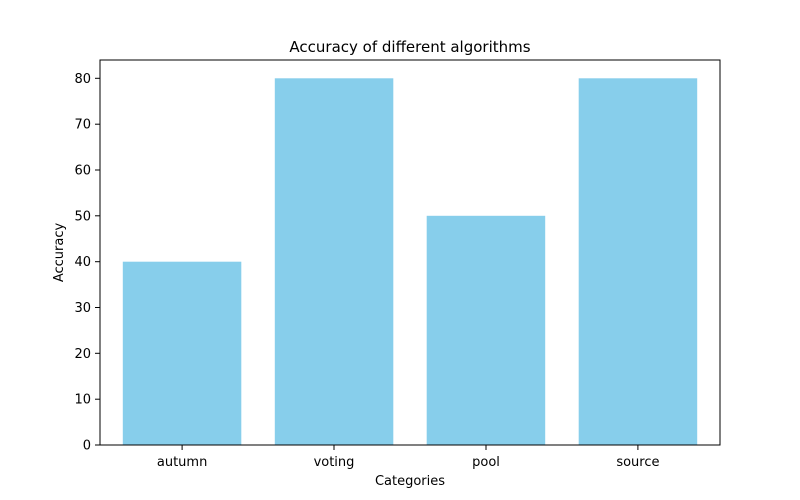 The image size is (800, 500). Describe the element at coordinates (82, 79) in the screenshot. I see `y-tick-label: 80` at that location.